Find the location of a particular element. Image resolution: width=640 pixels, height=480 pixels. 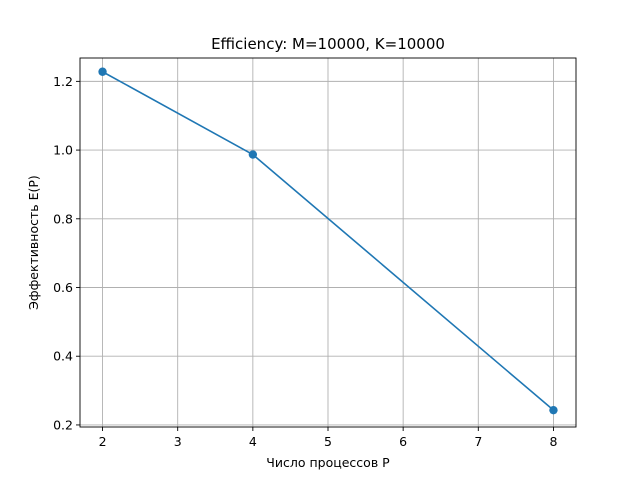

x-axis-label: Число процессов P is located at coordinates (328, 462).